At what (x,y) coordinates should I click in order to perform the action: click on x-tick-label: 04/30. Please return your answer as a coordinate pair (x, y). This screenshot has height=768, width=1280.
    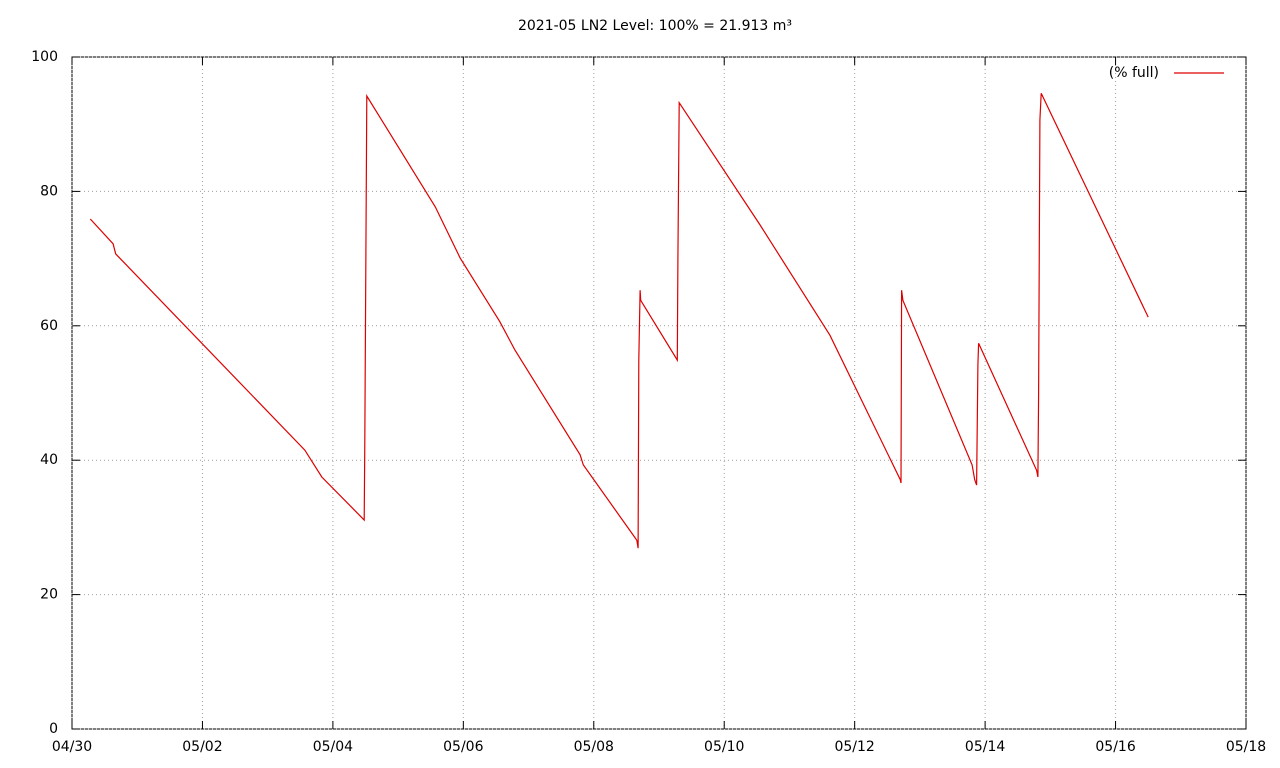
    Looking at the image, I should click on (72, 747).